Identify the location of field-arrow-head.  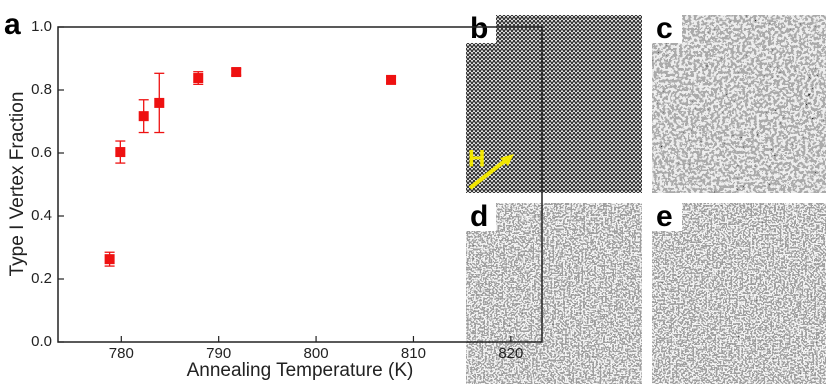
(507, 160).